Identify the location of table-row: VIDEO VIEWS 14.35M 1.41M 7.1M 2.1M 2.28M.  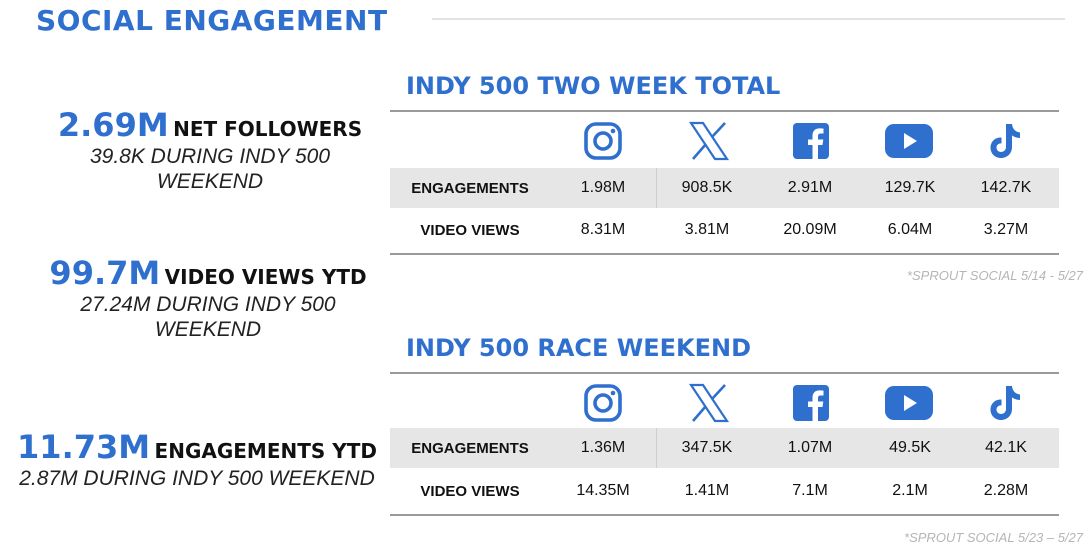
(724, 491).